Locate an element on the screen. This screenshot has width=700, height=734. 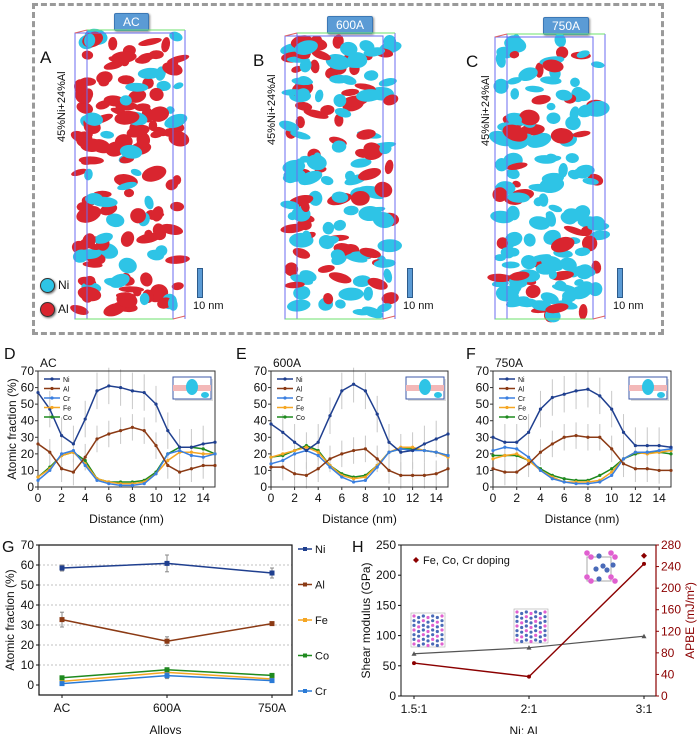
atom-al is located at coordinates (611, 553).